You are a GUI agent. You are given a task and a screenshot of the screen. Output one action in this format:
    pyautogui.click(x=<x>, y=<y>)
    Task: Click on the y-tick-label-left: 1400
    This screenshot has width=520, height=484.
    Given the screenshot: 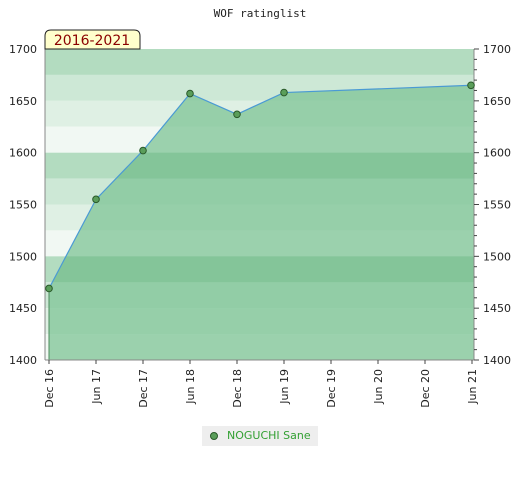 What is the action you would take?
    pyautogui.click(x=23, y=360)
    